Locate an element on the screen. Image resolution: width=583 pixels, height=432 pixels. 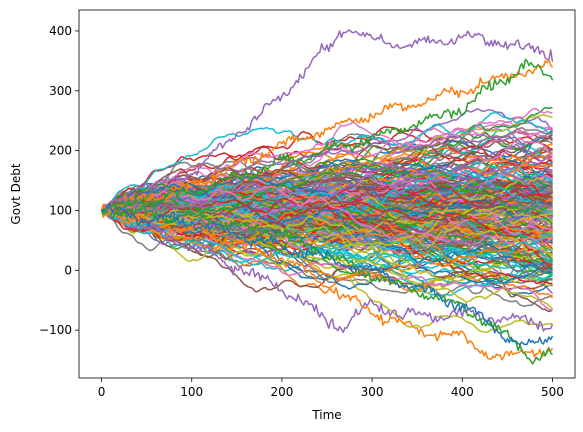
y-tick-label: 100 is located at coordinates (60, 210).